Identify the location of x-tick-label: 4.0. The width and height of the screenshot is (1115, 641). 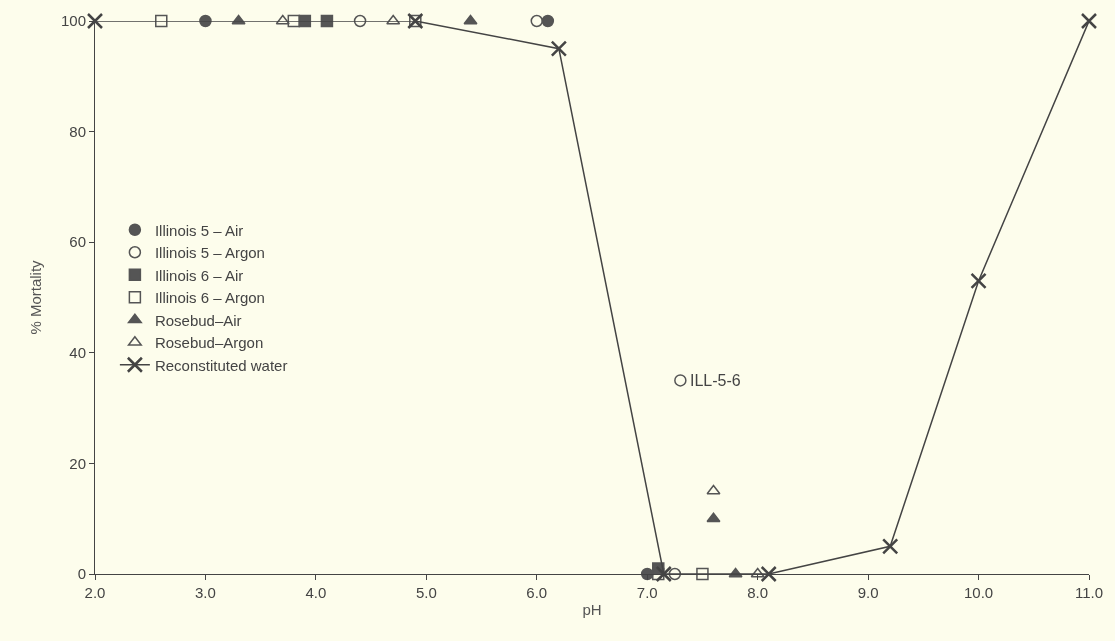
(316, 592).